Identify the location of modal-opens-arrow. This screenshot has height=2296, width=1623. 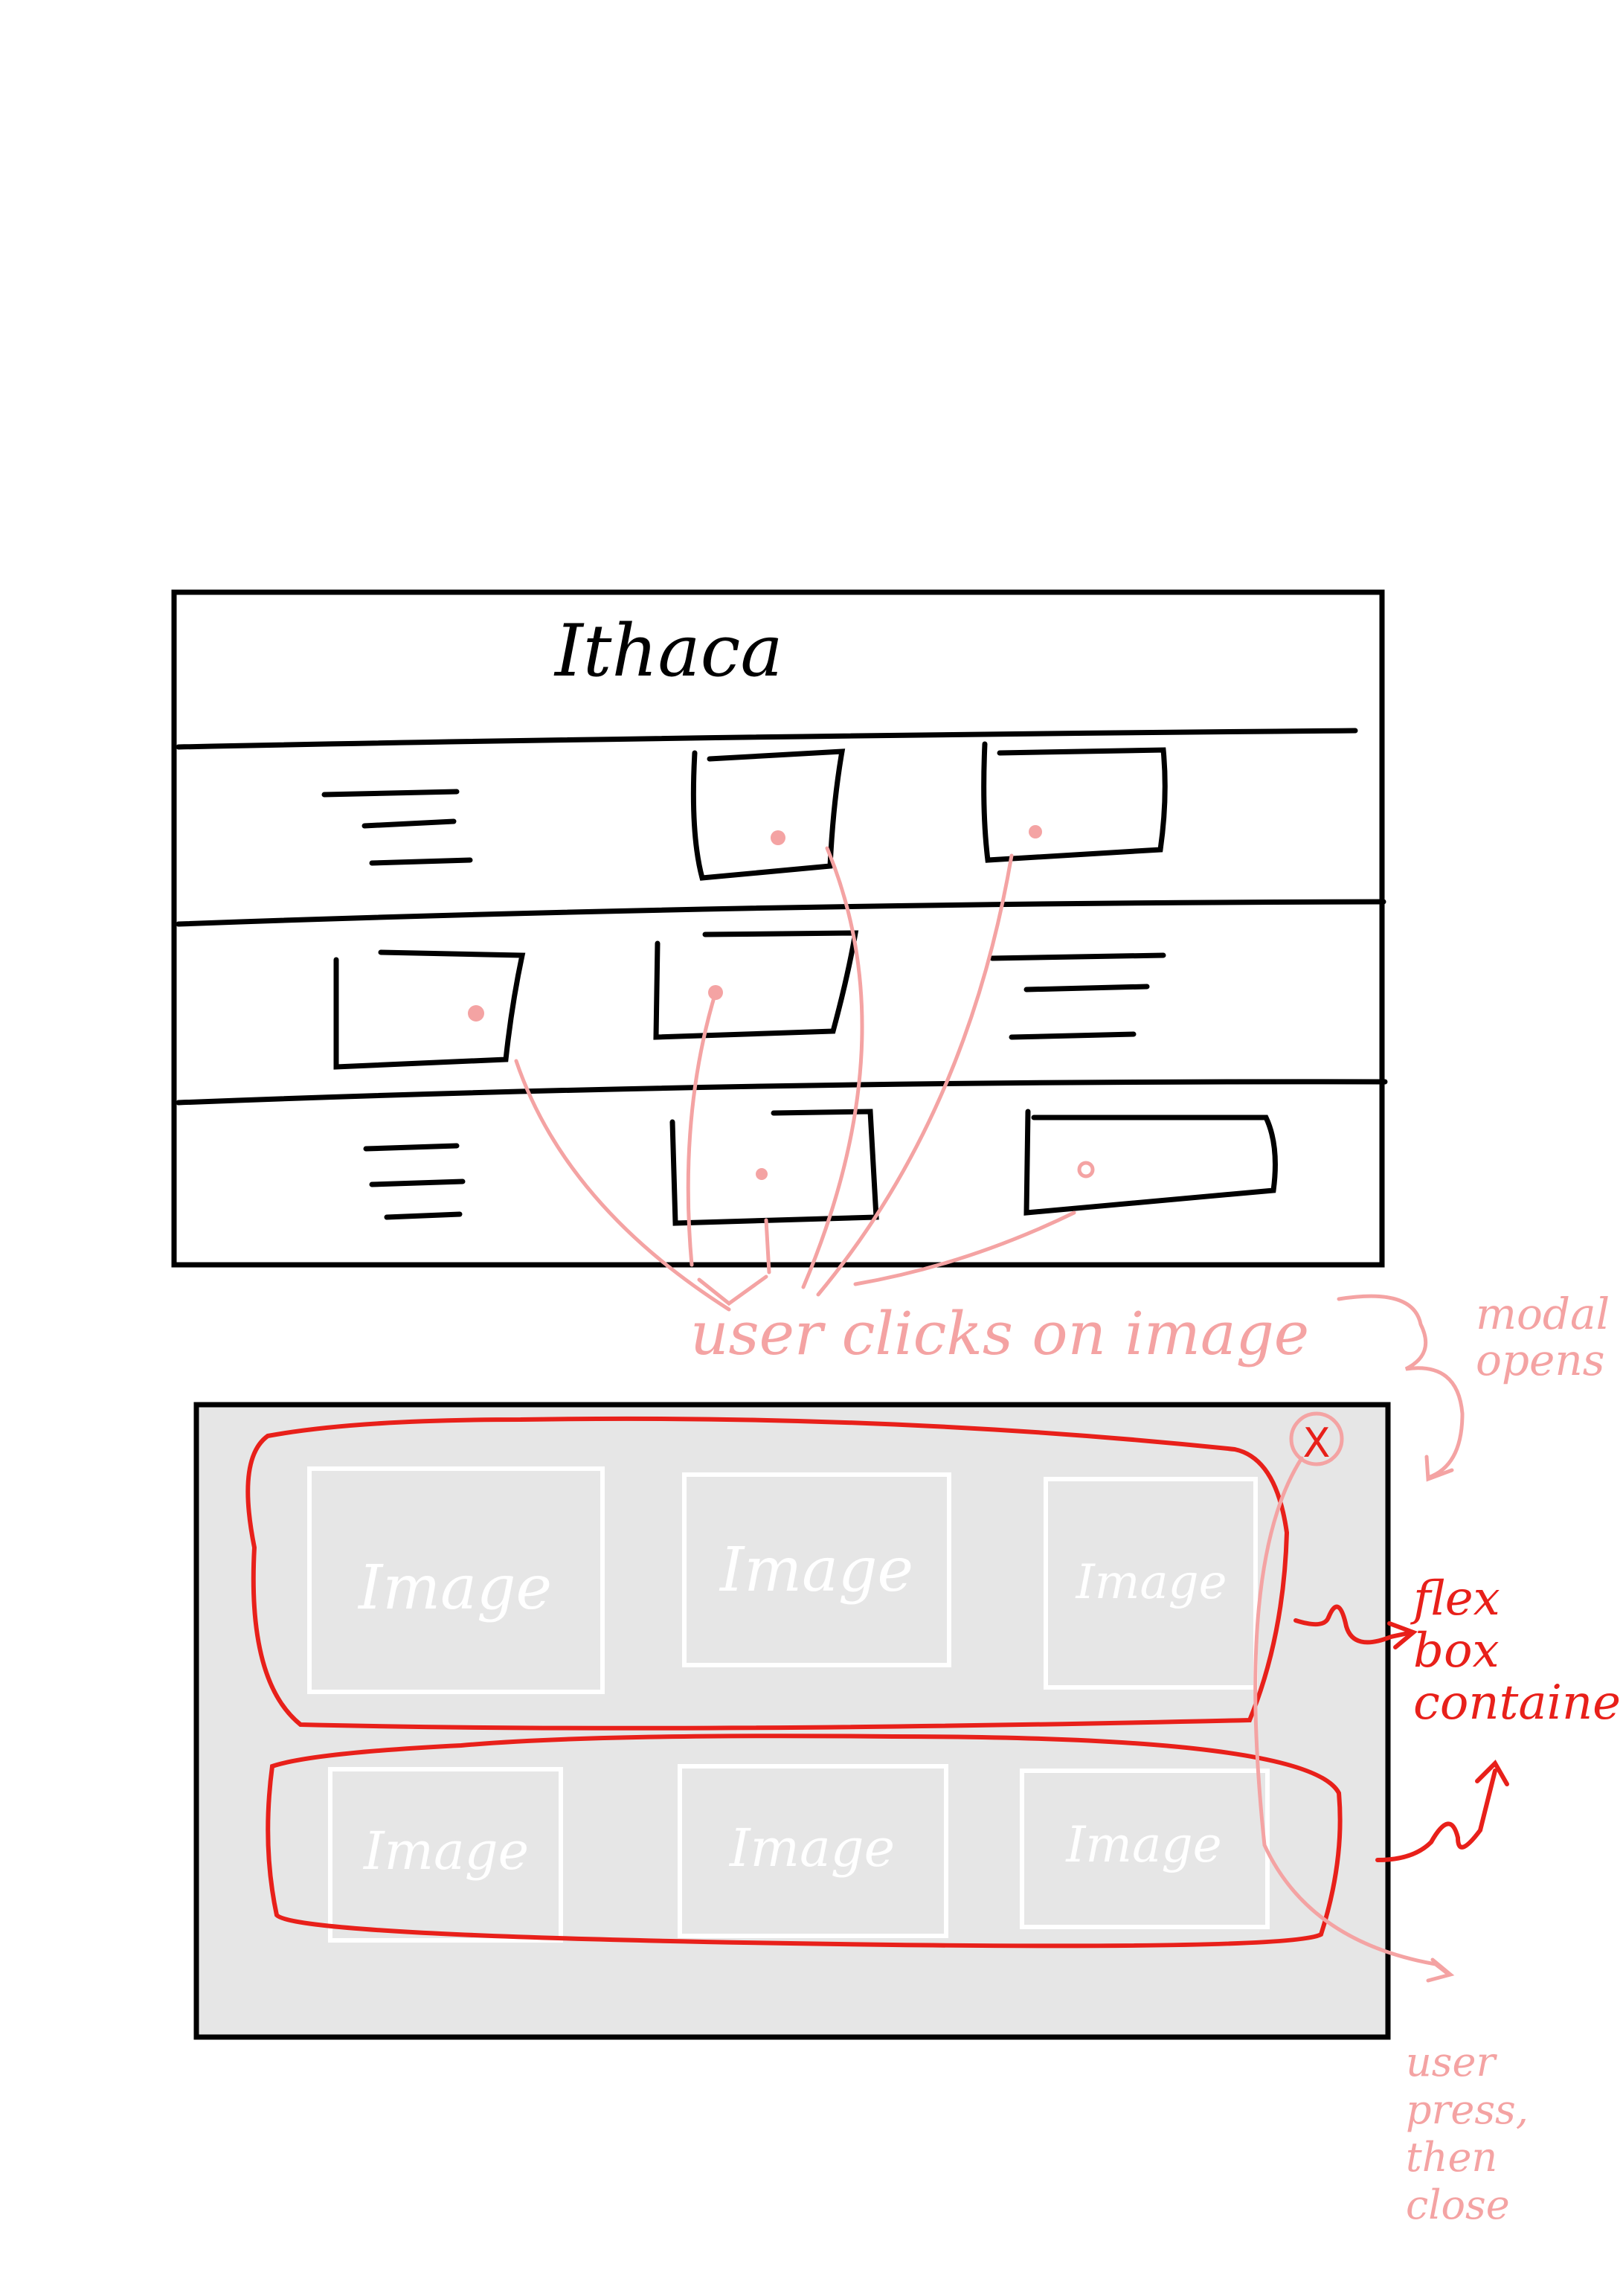
(1401, 1387).